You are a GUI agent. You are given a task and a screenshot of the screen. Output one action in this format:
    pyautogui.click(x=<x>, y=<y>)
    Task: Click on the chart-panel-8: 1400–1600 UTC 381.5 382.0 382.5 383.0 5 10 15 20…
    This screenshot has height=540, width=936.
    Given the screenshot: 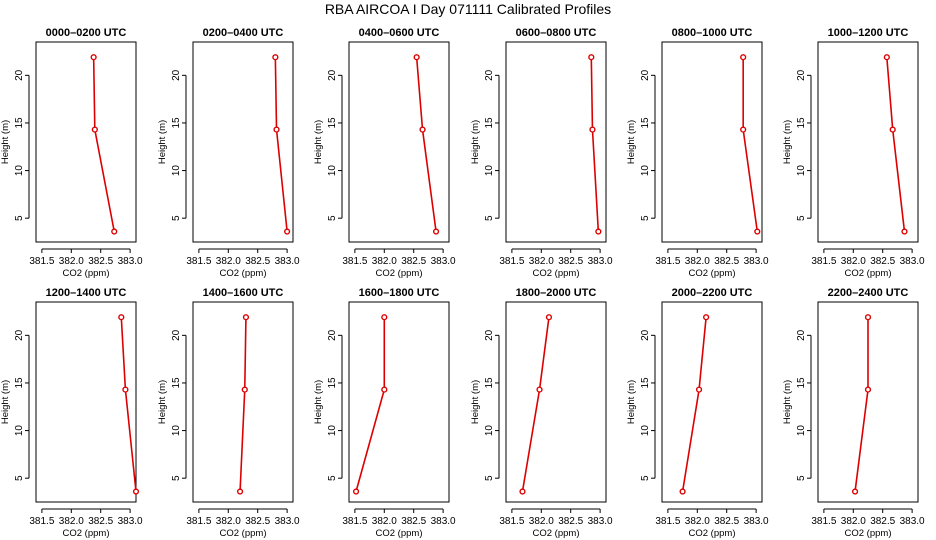 What is the action you would take?
    pyautogui.click(x=228, y=413)
    